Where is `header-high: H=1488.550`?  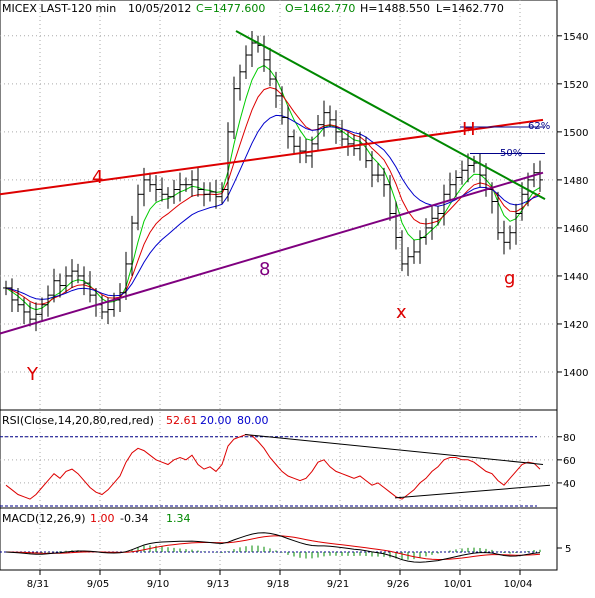
header-high: H=1488.550 is located at coordinates (395, 8).